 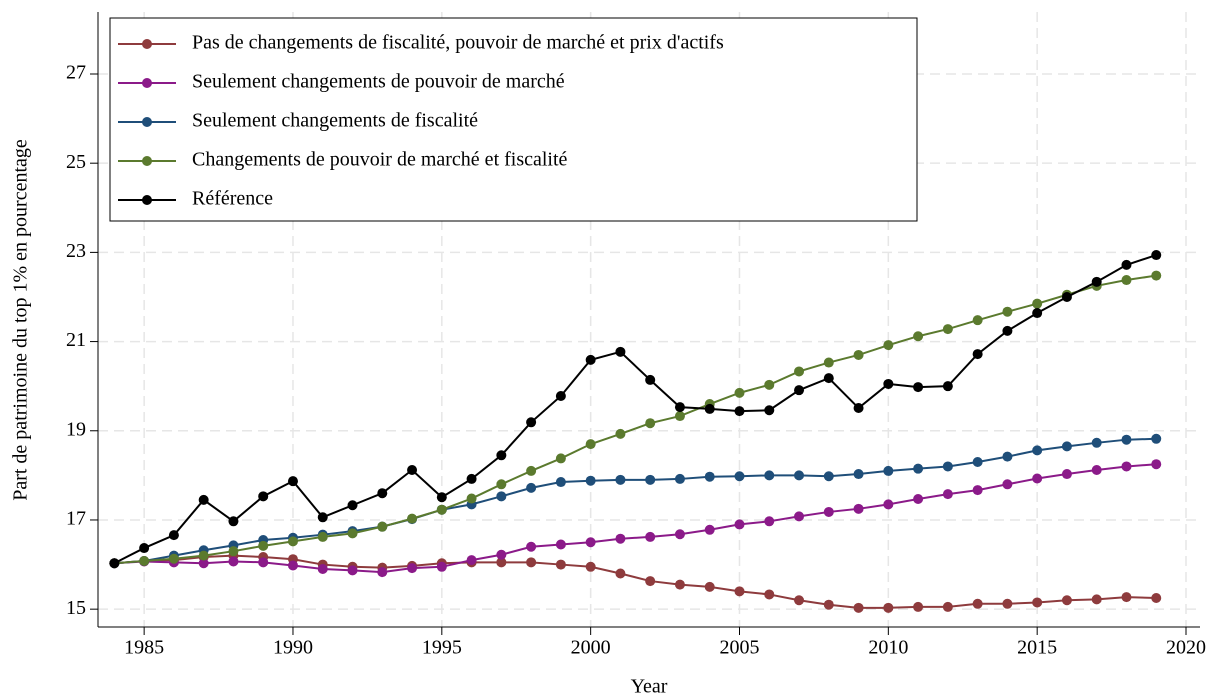 What do you see at coordinates (442, 648) in the screenshot?
I see `x-tick-label: 1995` at bounding box center [442, 648].